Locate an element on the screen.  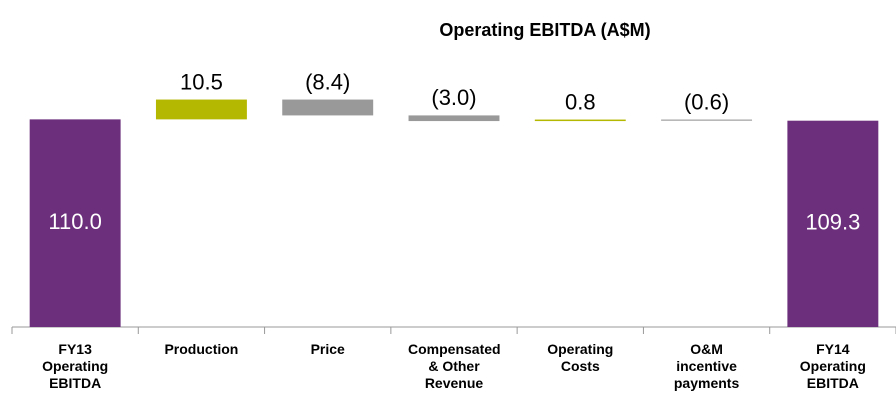
x-tick-label: Price is located at coordinates (327, 349).